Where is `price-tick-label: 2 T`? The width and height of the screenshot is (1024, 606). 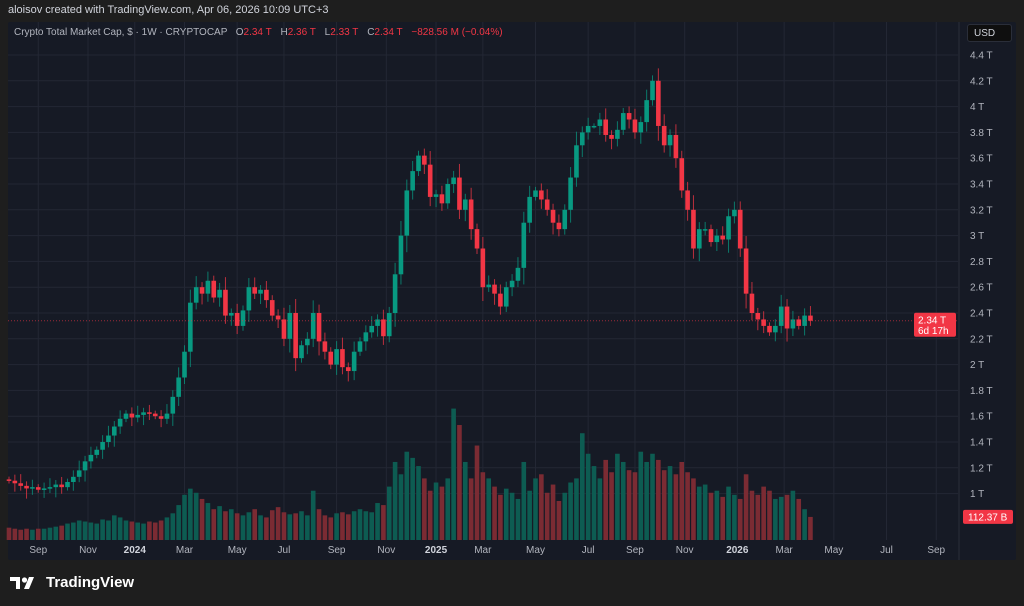
price-tick-label: 2 T is located at coordinates (977, 365).